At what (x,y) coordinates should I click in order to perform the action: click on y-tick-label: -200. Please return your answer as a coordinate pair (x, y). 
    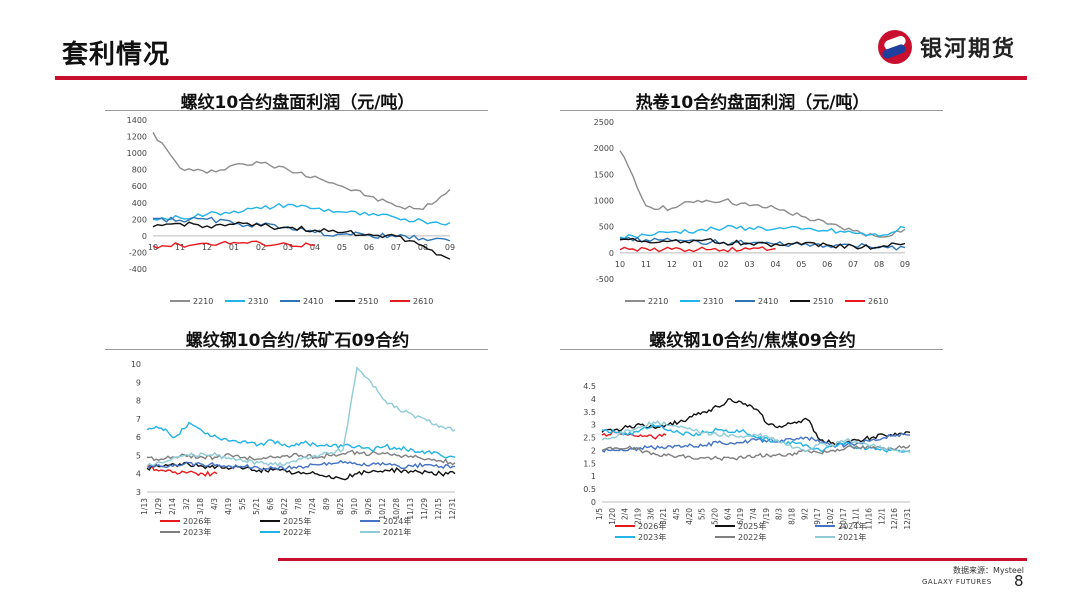
    Looking at the image, I should click on (138, 252).